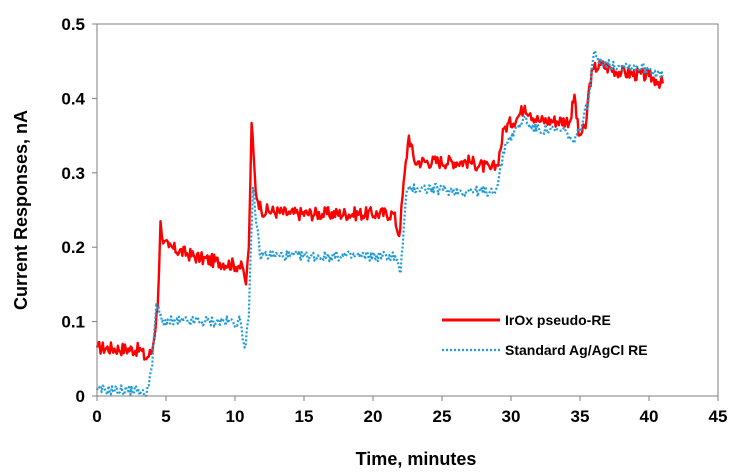  What do you see at coordinates (442, 416) in the screenshot?
I see `x-tick-label: 25` at bounding box center [442, 416].